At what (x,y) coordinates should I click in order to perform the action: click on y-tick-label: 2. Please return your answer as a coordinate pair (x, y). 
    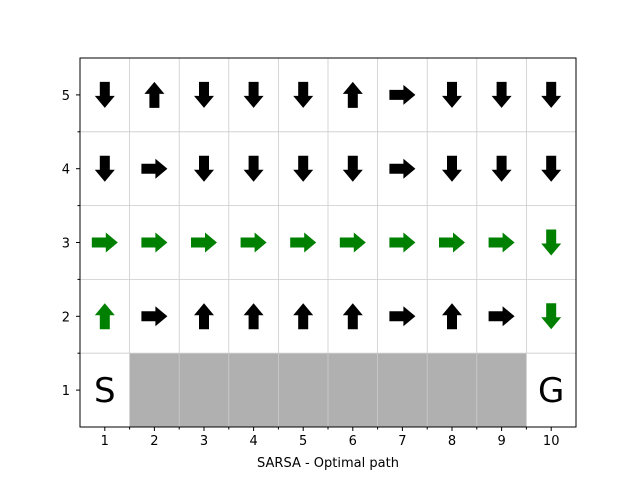
    Looking at the image, I should click on (66, 317).